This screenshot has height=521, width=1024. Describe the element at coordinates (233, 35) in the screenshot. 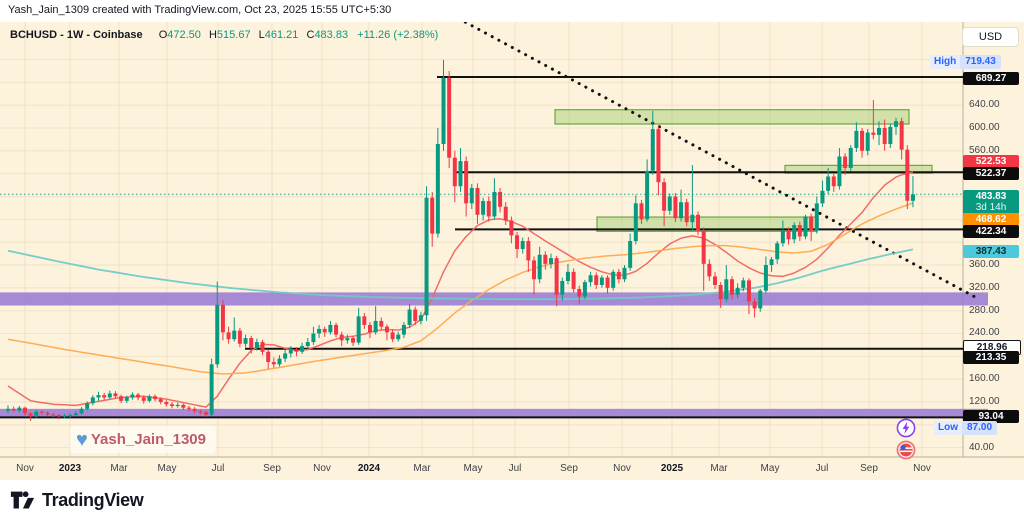

I see `high-value: 515.67` at that location.